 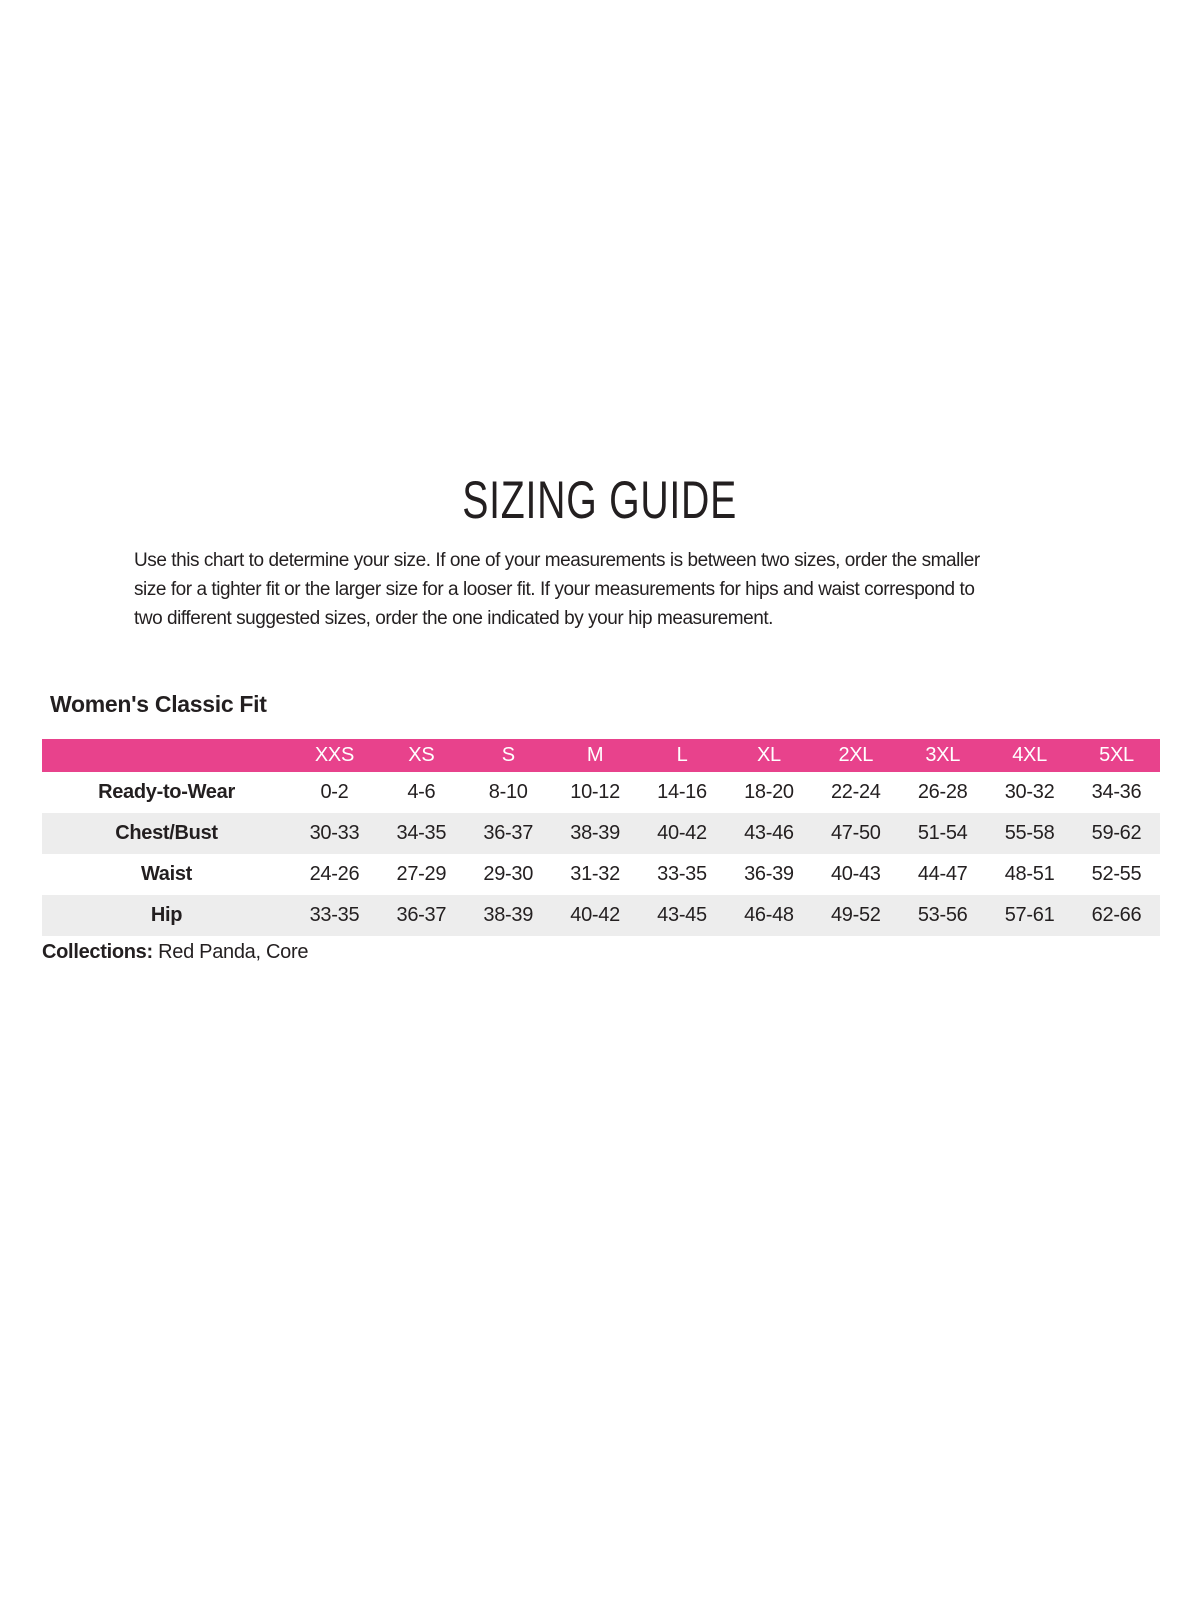 What do you see at coordinates (855, 874) in the screenshot?
I see `size-cell: 40-43` at bounding box center [855, 874].